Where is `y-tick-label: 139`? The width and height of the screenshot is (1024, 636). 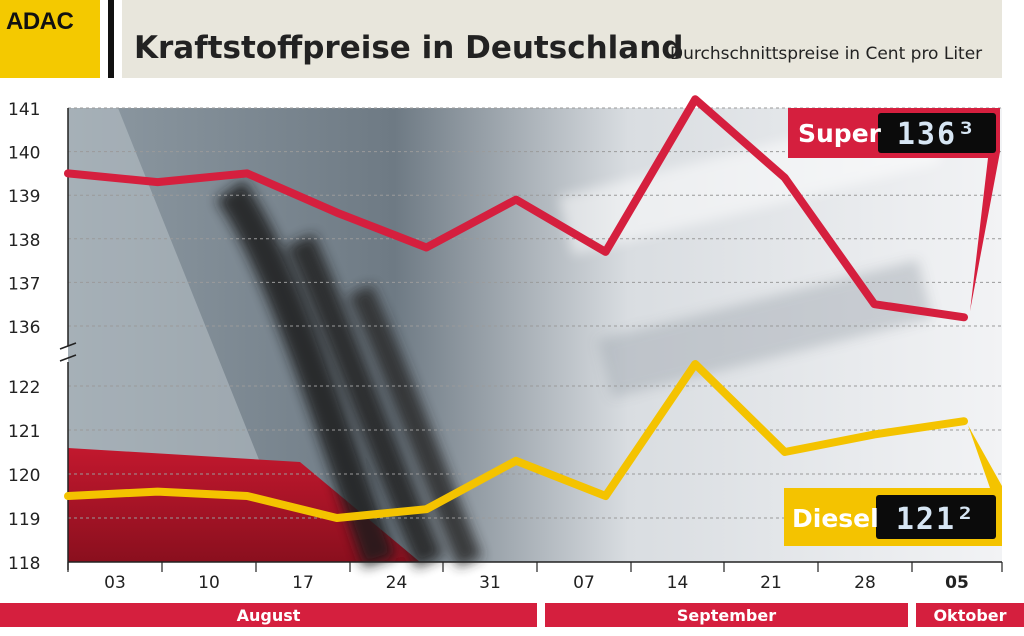
y-tick-label: 139 is located at coordinates (24, 197).